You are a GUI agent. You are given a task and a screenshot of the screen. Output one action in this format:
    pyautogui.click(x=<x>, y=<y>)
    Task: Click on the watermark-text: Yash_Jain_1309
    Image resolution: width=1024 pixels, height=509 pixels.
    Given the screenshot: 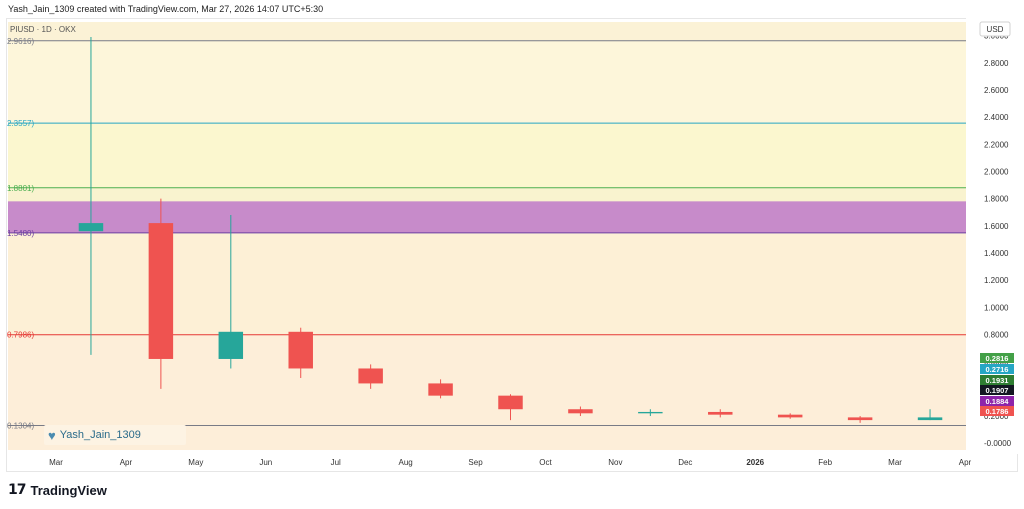 What is the action you would take?
    pyautogui.click(x=100, y=435)
    